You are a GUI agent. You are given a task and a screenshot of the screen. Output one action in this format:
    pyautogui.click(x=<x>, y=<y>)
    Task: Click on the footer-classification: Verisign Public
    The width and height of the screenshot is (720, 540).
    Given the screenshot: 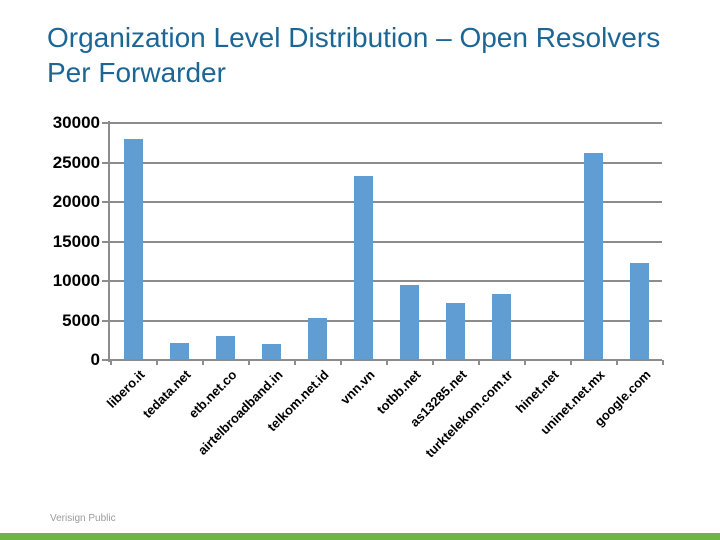 What is the action you would take?
    pyautogui.click(x=83, y=518)
    